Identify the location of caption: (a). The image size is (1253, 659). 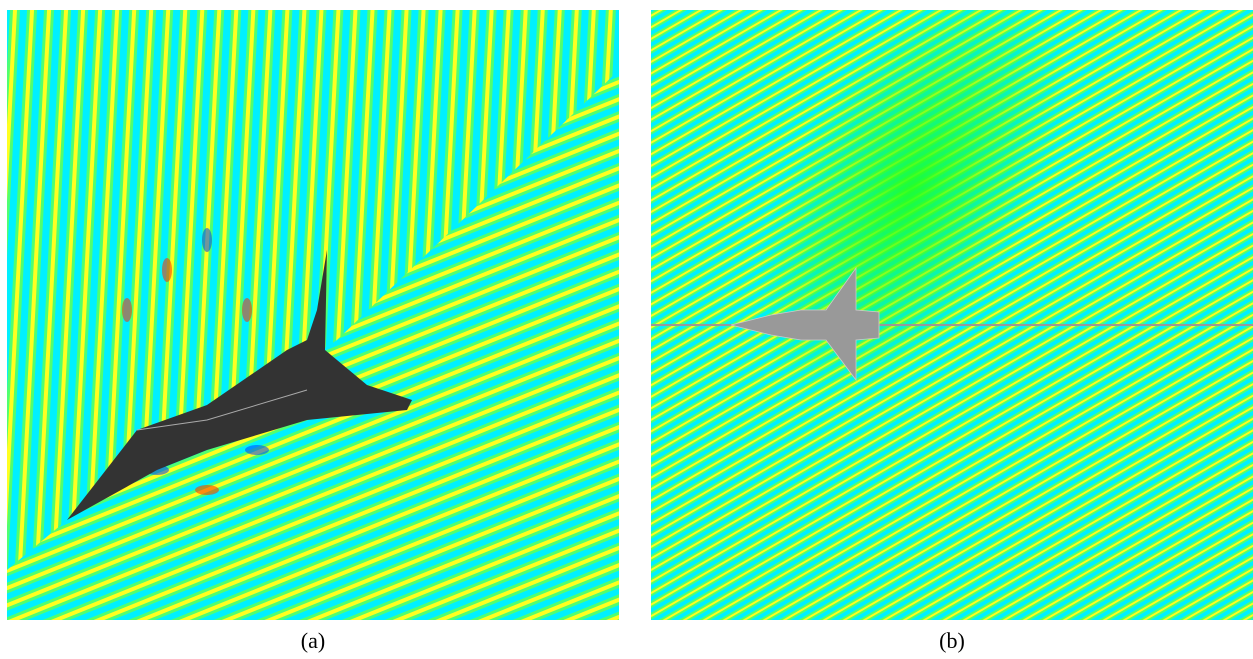
(313, 640).